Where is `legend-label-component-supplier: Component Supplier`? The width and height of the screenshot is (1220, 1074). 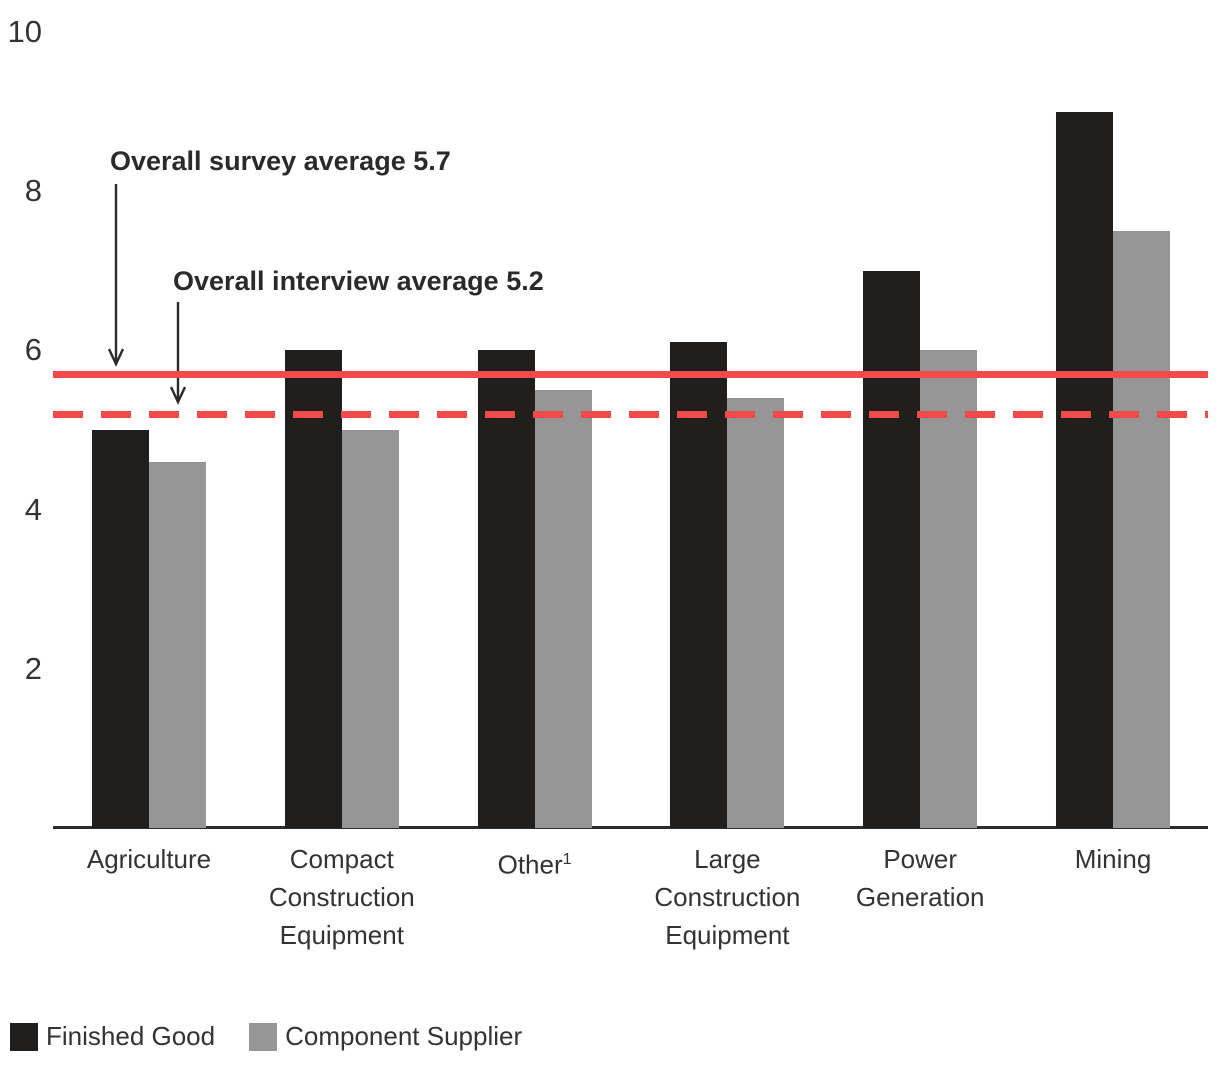
legend-label-component-supplier: Component Supplier is located at coordinates (404, 1036).